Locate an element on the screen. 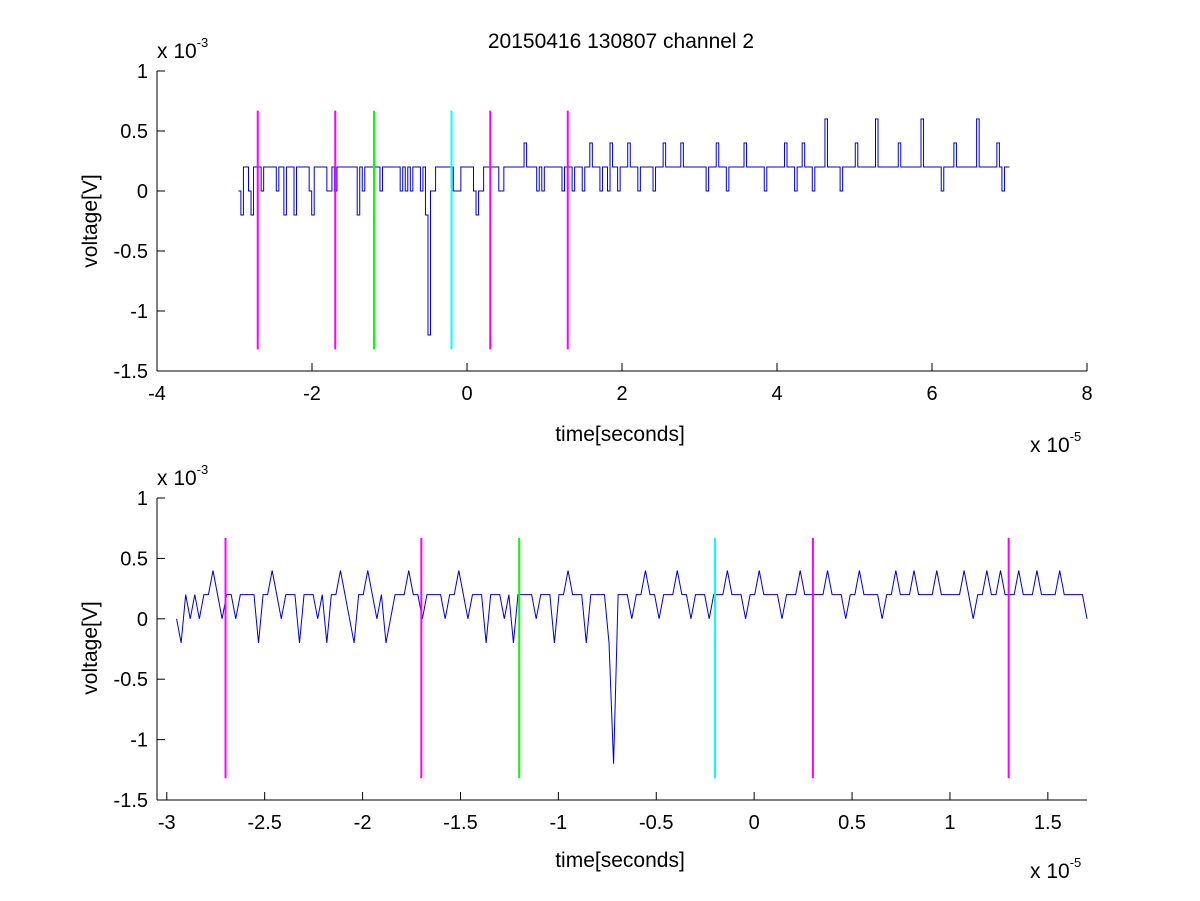  top-y-tick-label: 0 is located at coordinates (142, 192).